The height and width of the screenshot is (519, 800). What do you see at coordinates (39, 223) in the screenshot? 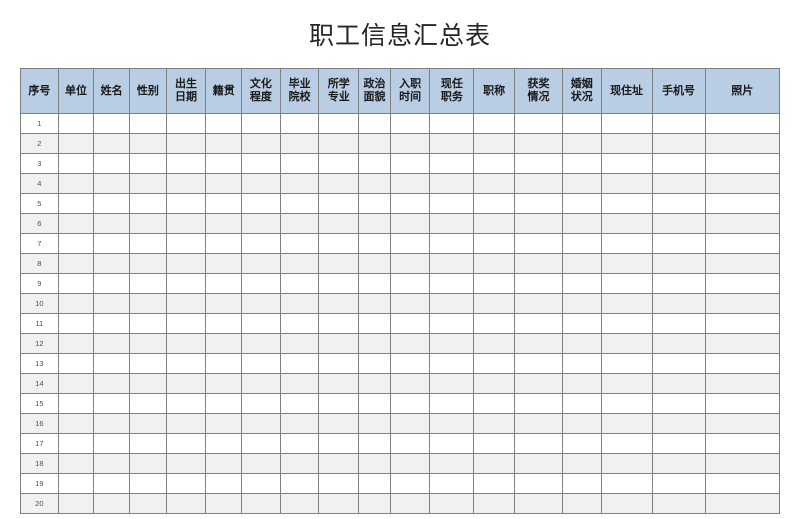
I see `row-number-cell: 6` at bounding box center [39, 223].